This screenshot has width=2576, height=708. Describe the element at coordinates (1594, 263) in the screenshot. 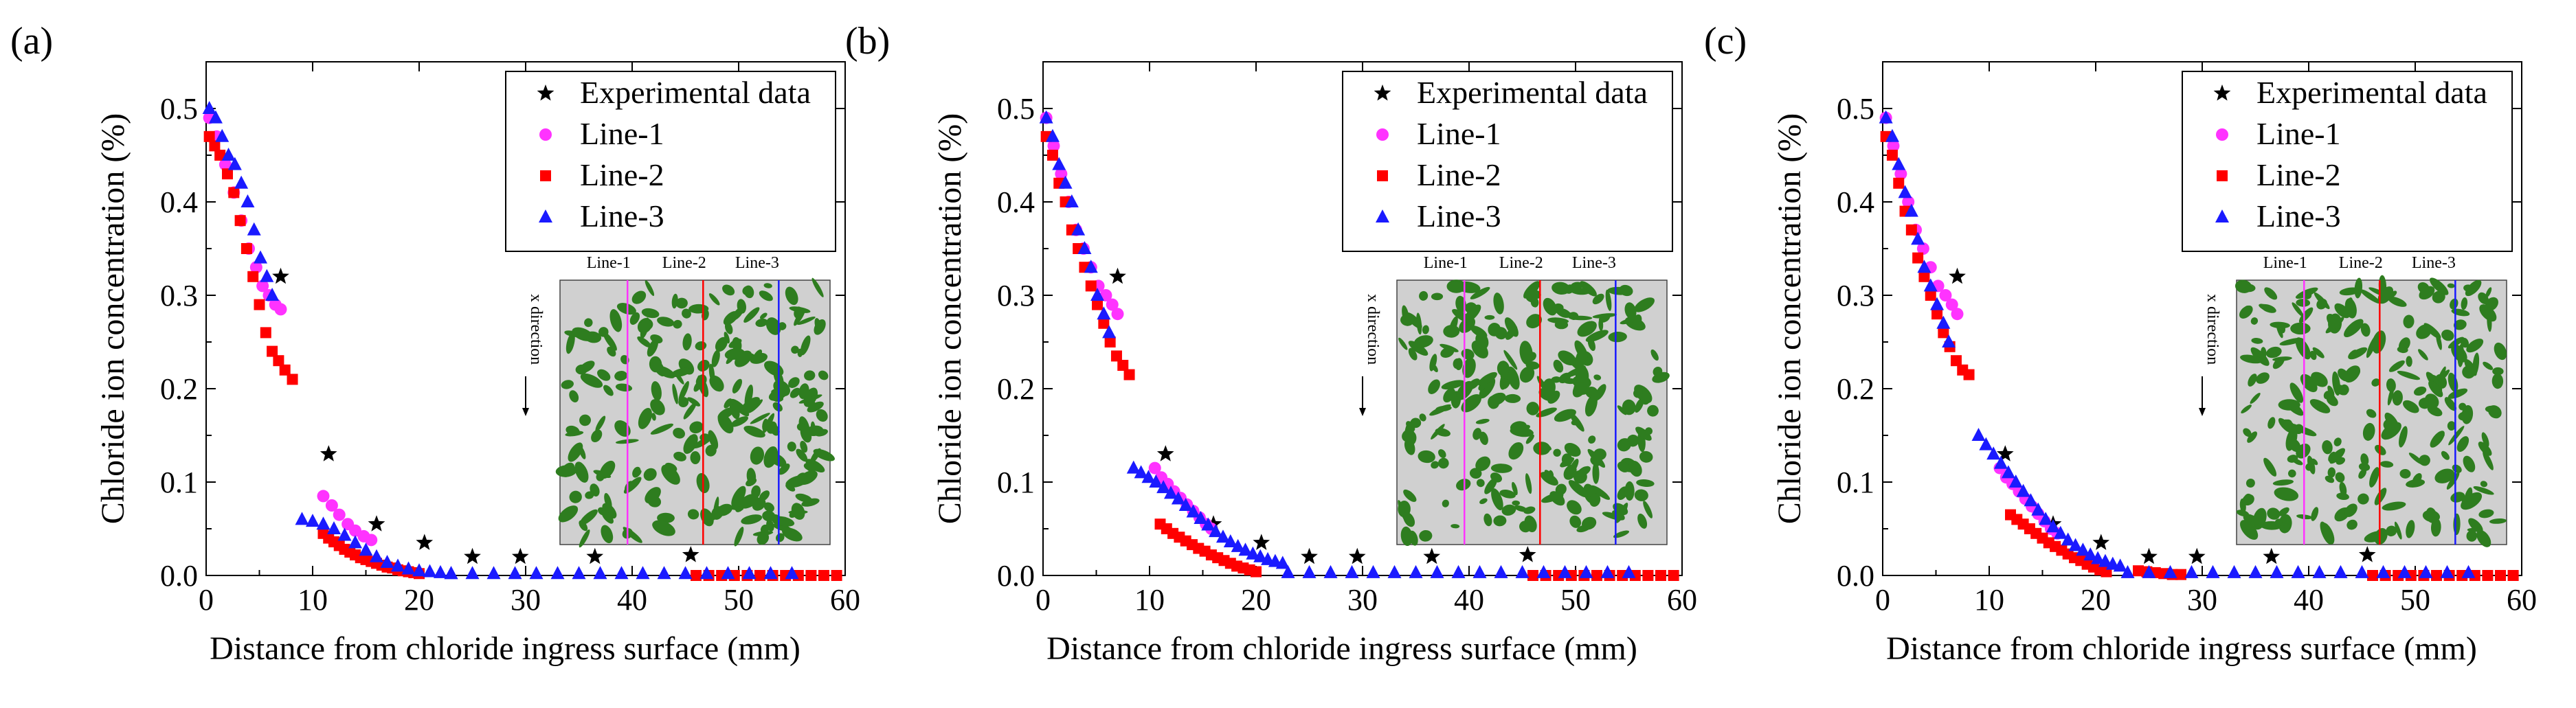

I see `inset-line-label-3: Line-3` at that location.